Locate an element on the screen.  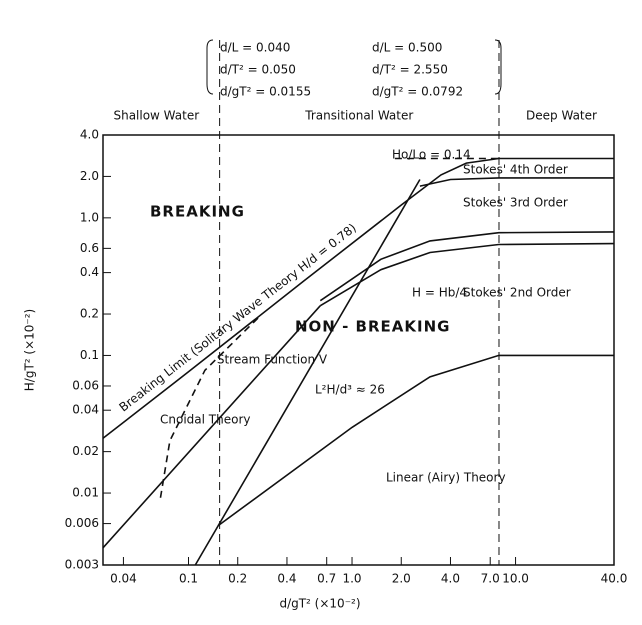
y-tick-label: 0.04 is located at coordinates (85, 410).